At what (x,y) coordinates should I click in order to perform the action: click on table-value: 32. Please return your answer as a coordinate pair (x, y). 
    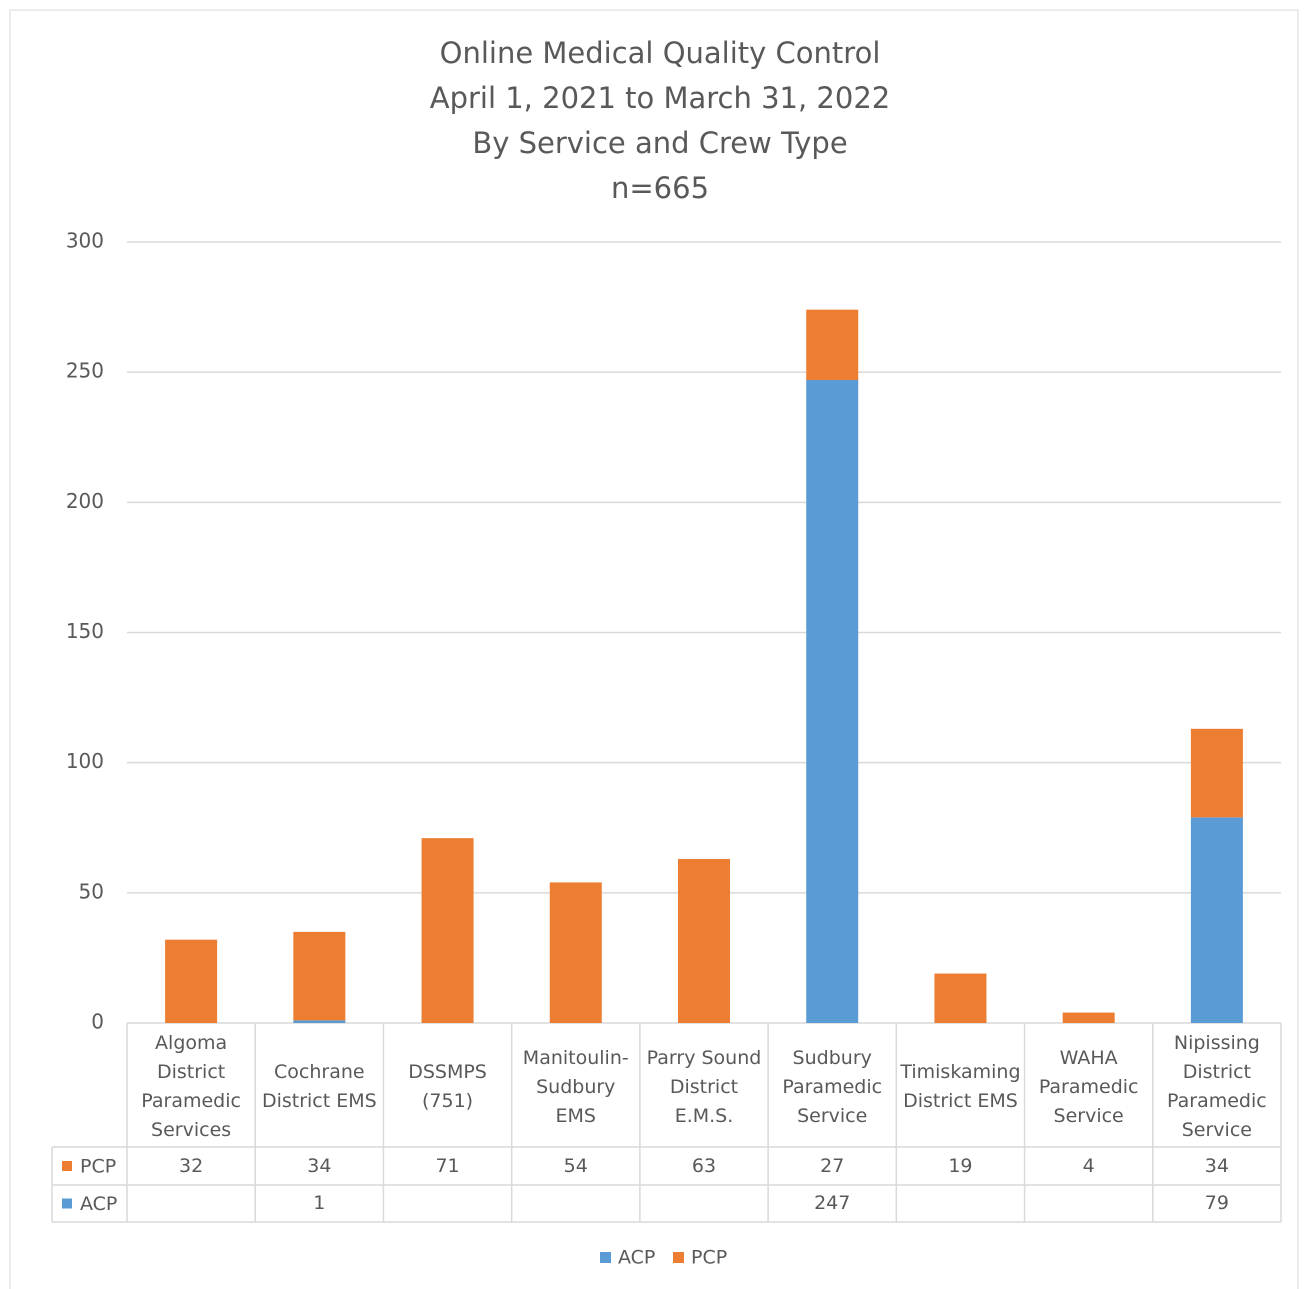
    Looking at the image, I should click on (191, 1165).